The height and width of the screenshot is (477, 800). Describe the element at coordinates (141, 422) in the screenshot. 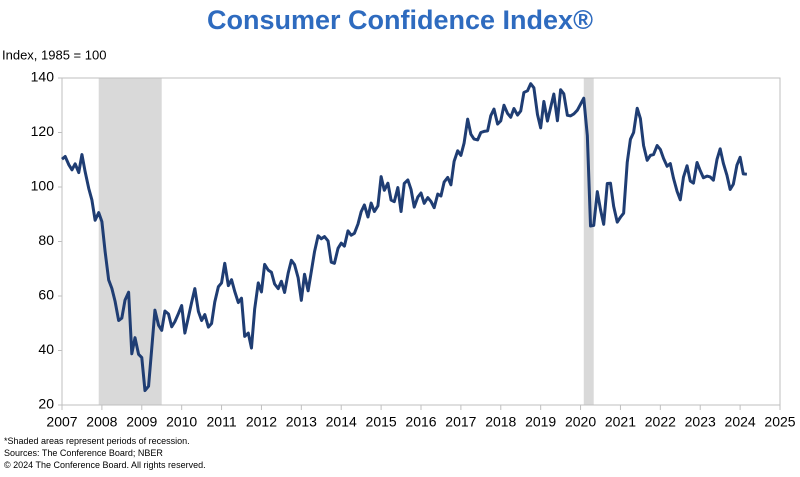

I see `x-tick-label: 2009` at that location.